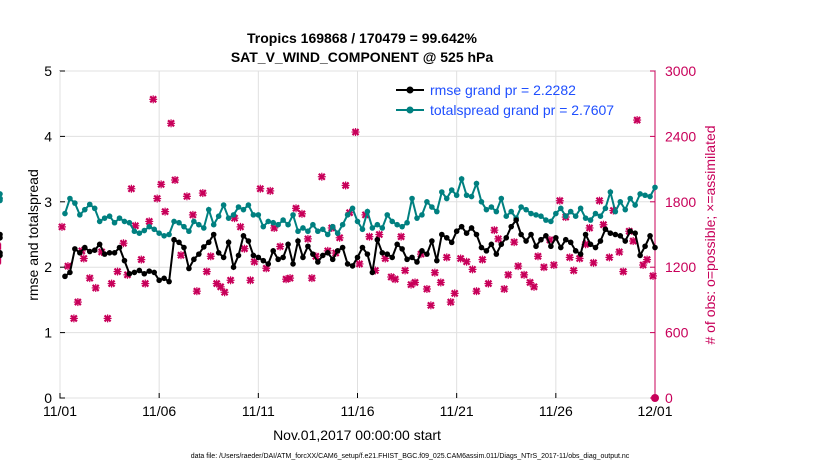  I want to click on x-tick-label: 12/01, so click(654, 411).